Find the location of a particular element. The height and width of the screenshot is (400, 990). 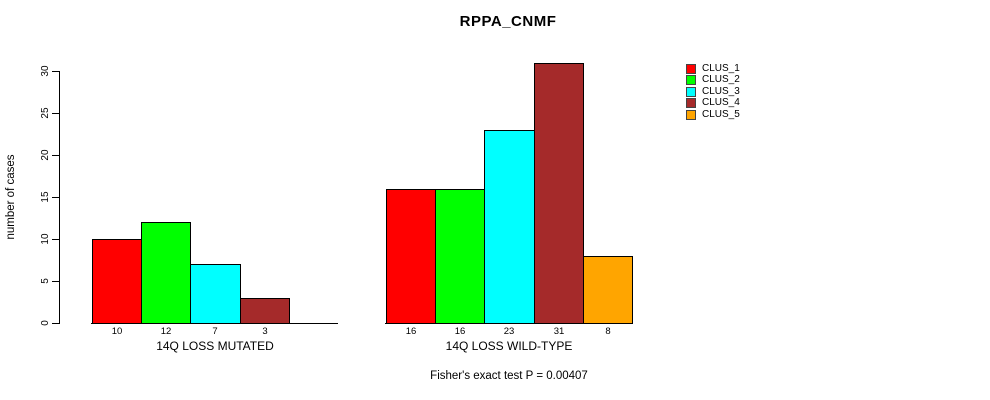

legend-item-clus-3: CLUS_3 is located at coordinates (713, 91).